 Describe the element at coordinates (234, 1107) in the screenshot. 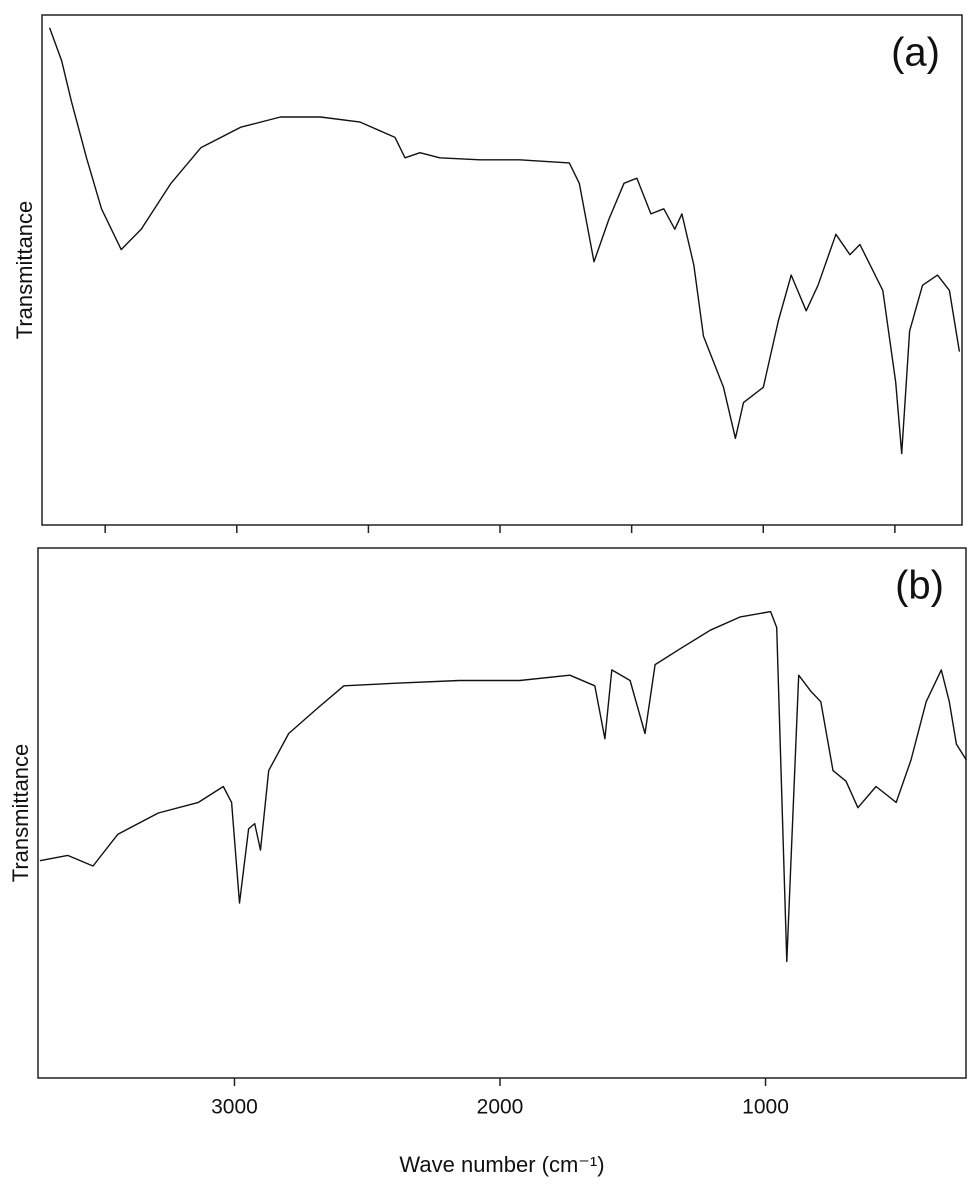

I see `x-tick-label: 3000` at that location.